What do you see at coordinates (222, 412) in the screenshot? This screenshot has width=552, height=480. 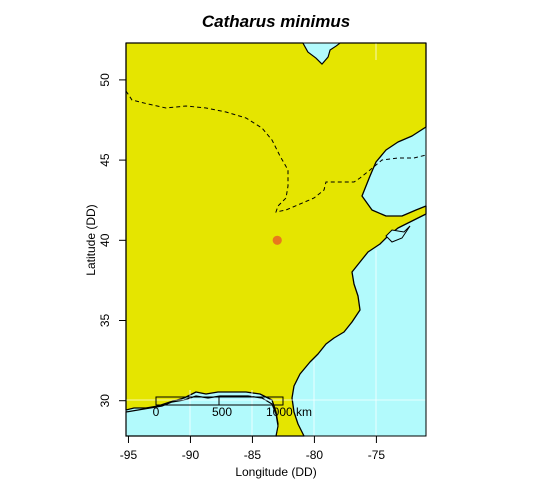 I see `scale-label-500: 500` at bounding box center [222, 412].